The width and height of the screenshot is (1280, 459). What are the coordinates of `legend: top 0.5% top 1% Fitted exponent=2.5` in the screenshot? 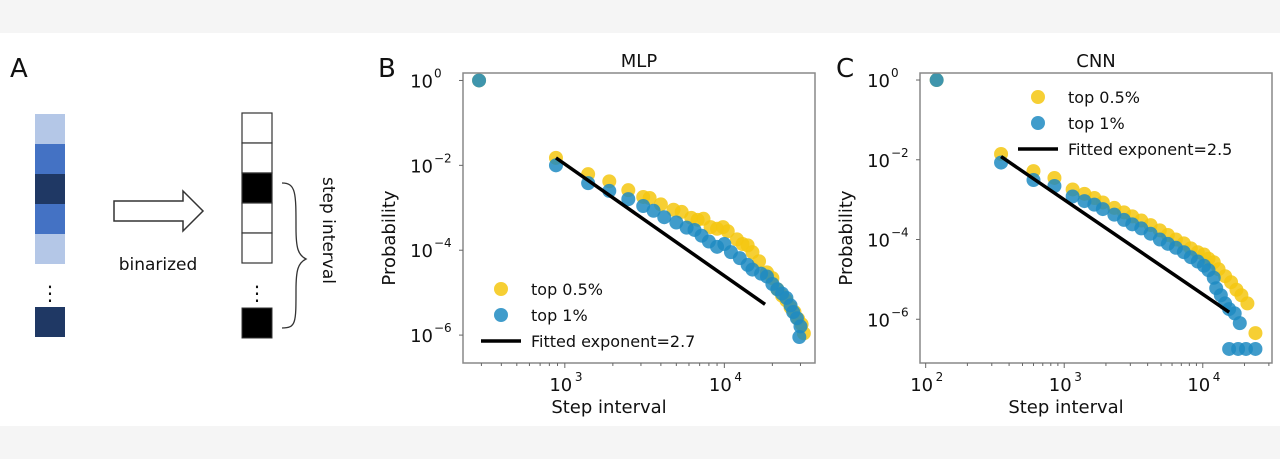 It's located at (1125, 123).